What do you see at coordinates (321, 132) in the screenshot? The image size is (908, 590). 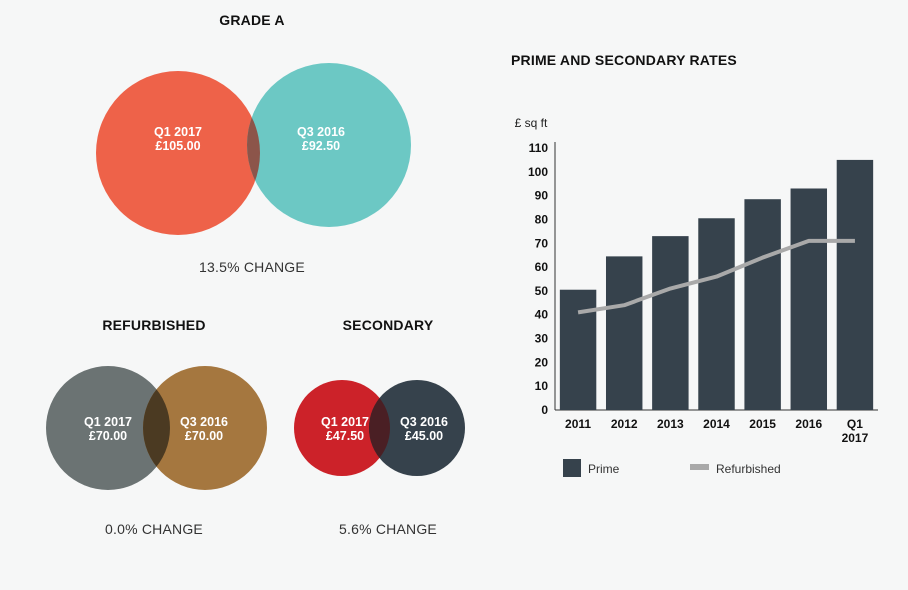 I see `grade-a-right-period: Q3 2016` at bounding box center [321, 132].